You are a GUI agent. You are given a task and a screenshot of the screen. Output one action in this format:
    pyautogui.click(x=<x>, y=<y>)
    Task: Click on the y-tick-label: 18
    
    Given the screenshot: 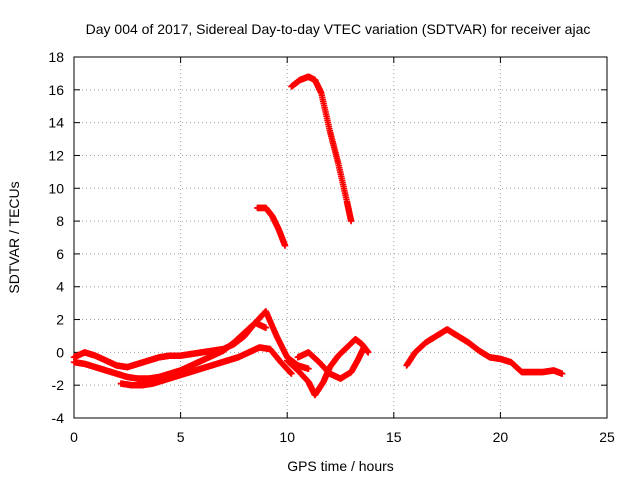 What is the action you would take?
    pyautogui.click(x=56, y=57)
    